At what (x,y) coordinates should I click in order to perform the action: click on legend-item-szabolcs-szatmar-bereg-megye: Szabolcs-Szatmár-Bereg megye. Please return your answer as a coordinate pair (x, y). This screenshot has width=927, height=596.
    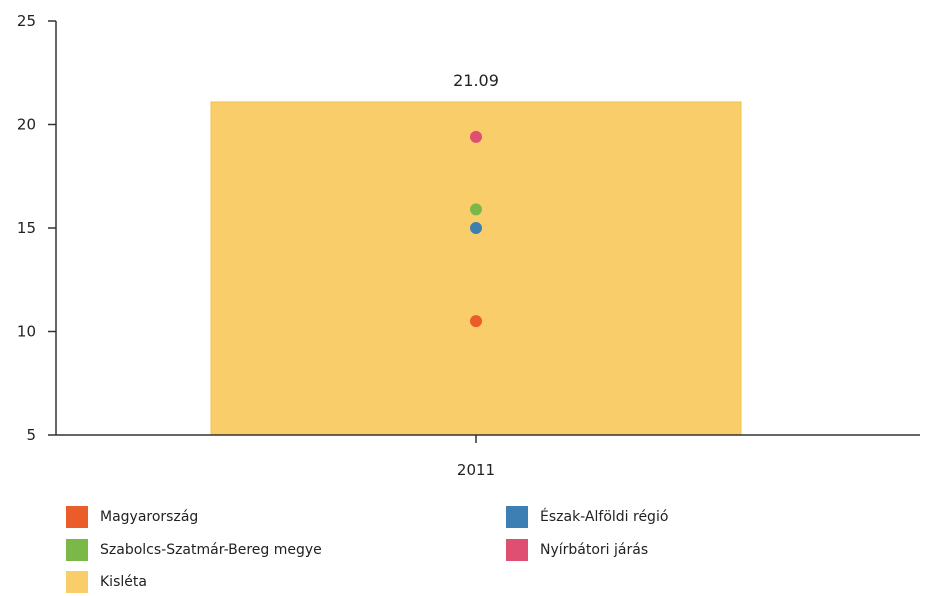
    Looking at the image, I should click on (194, 550).